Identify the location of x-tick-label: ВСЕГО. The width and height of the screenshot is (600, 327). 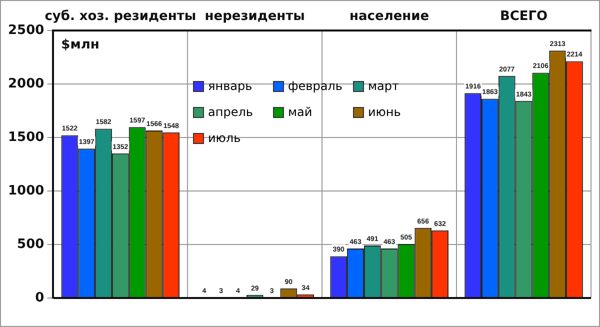
(524, 16).